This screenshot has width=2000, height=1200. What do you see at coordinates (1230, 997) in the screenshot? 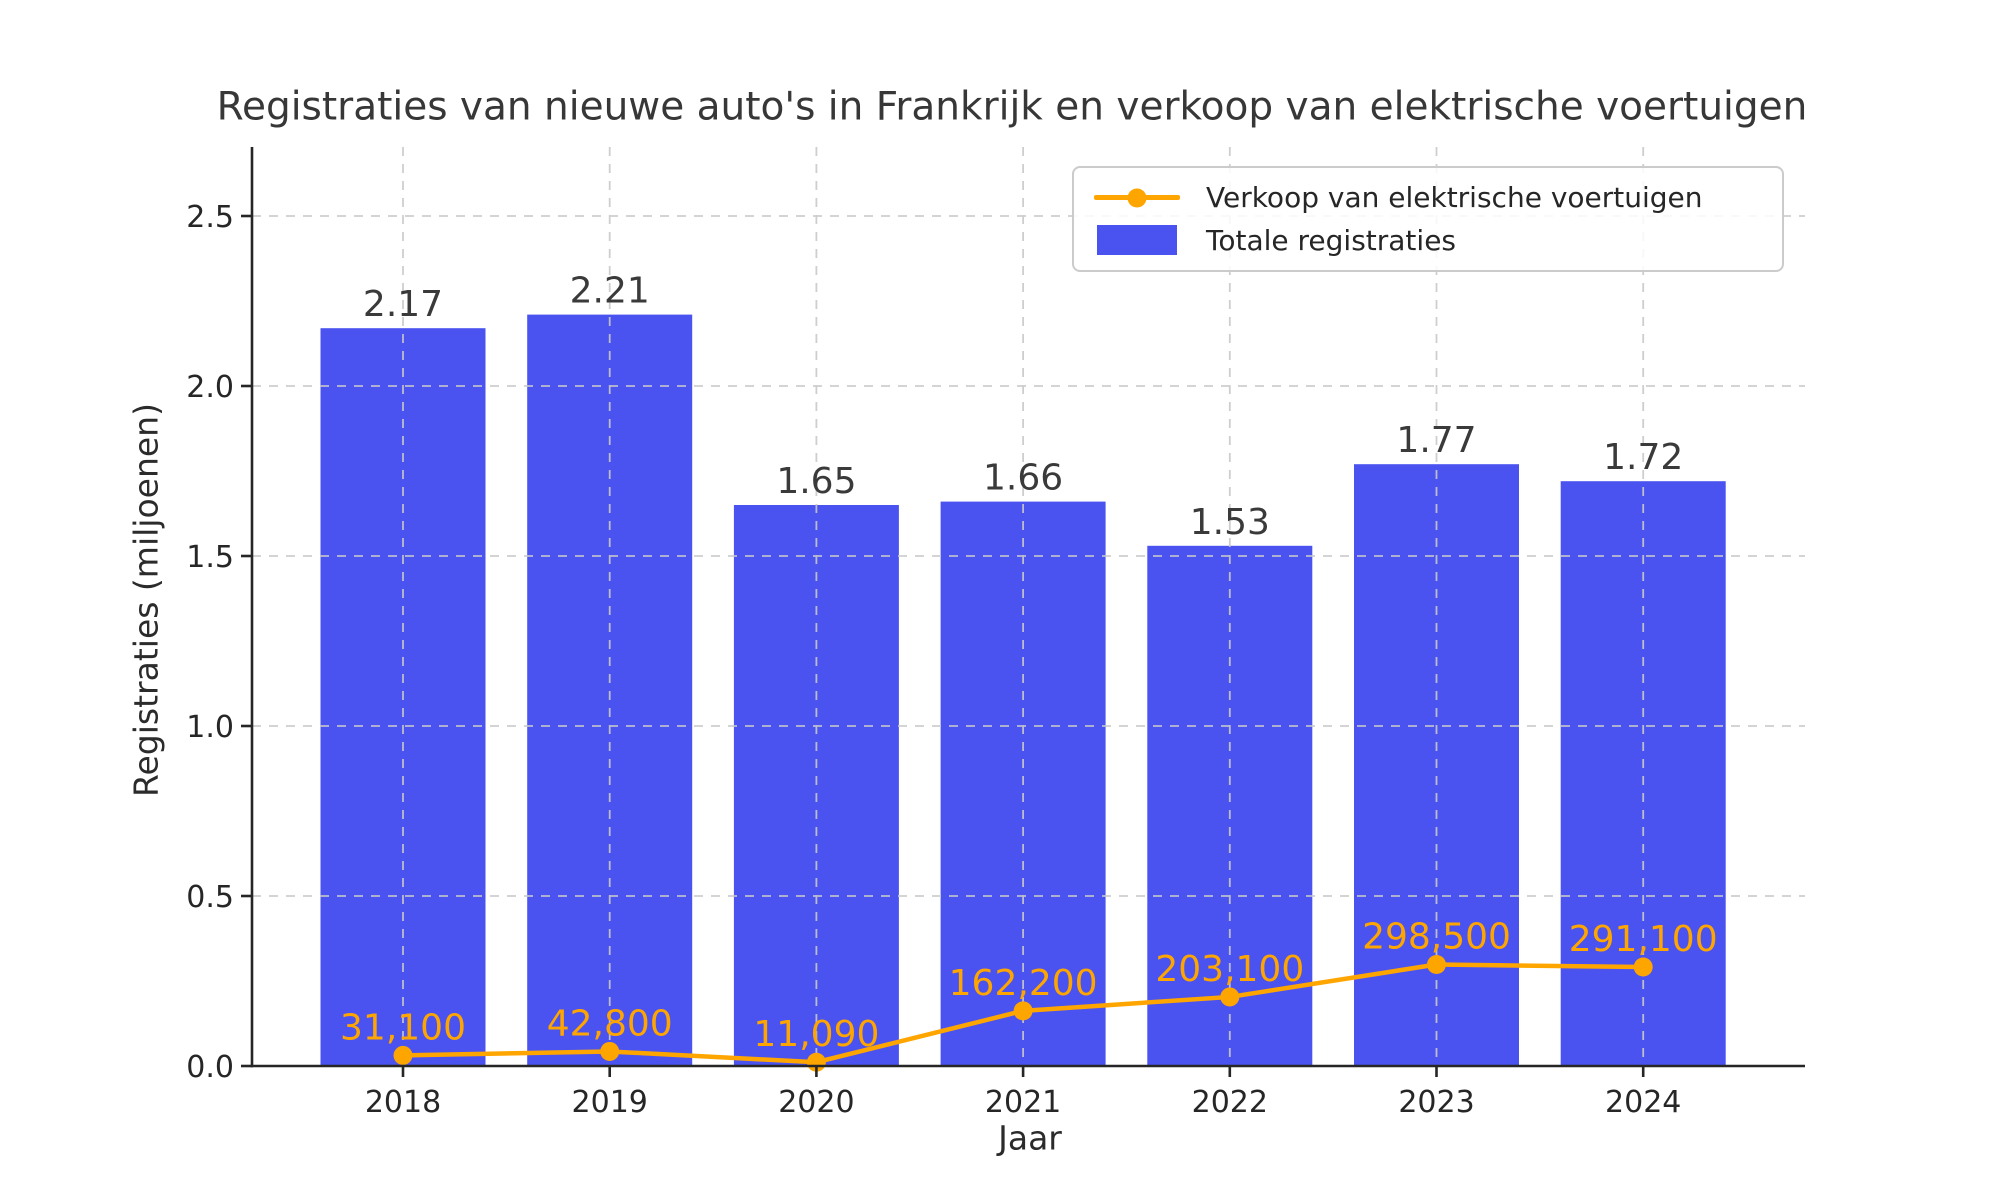
I see `ev-marker-2022` at bounding box center [1230, 997].